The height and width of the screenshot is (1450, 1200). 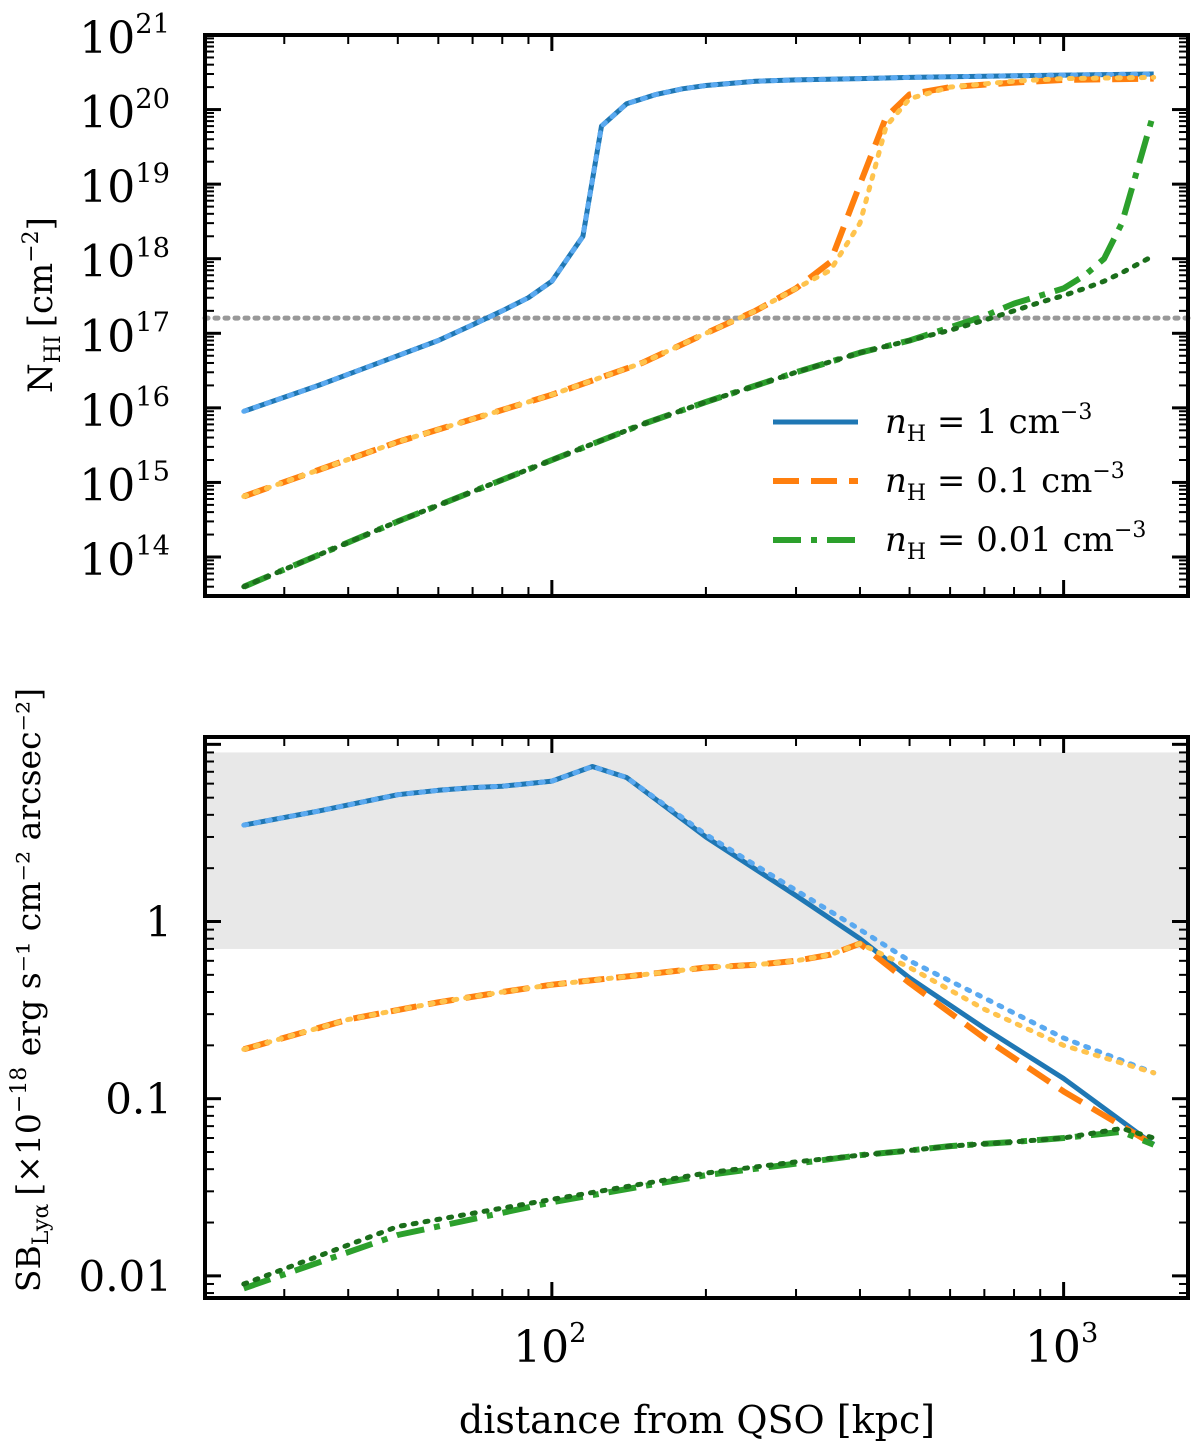 What do you see at coordinates (1005, 482) in the screenshot?
I see `legend-label-1: nH = 0.1 cm−3` at bounding box center [1005, 482].